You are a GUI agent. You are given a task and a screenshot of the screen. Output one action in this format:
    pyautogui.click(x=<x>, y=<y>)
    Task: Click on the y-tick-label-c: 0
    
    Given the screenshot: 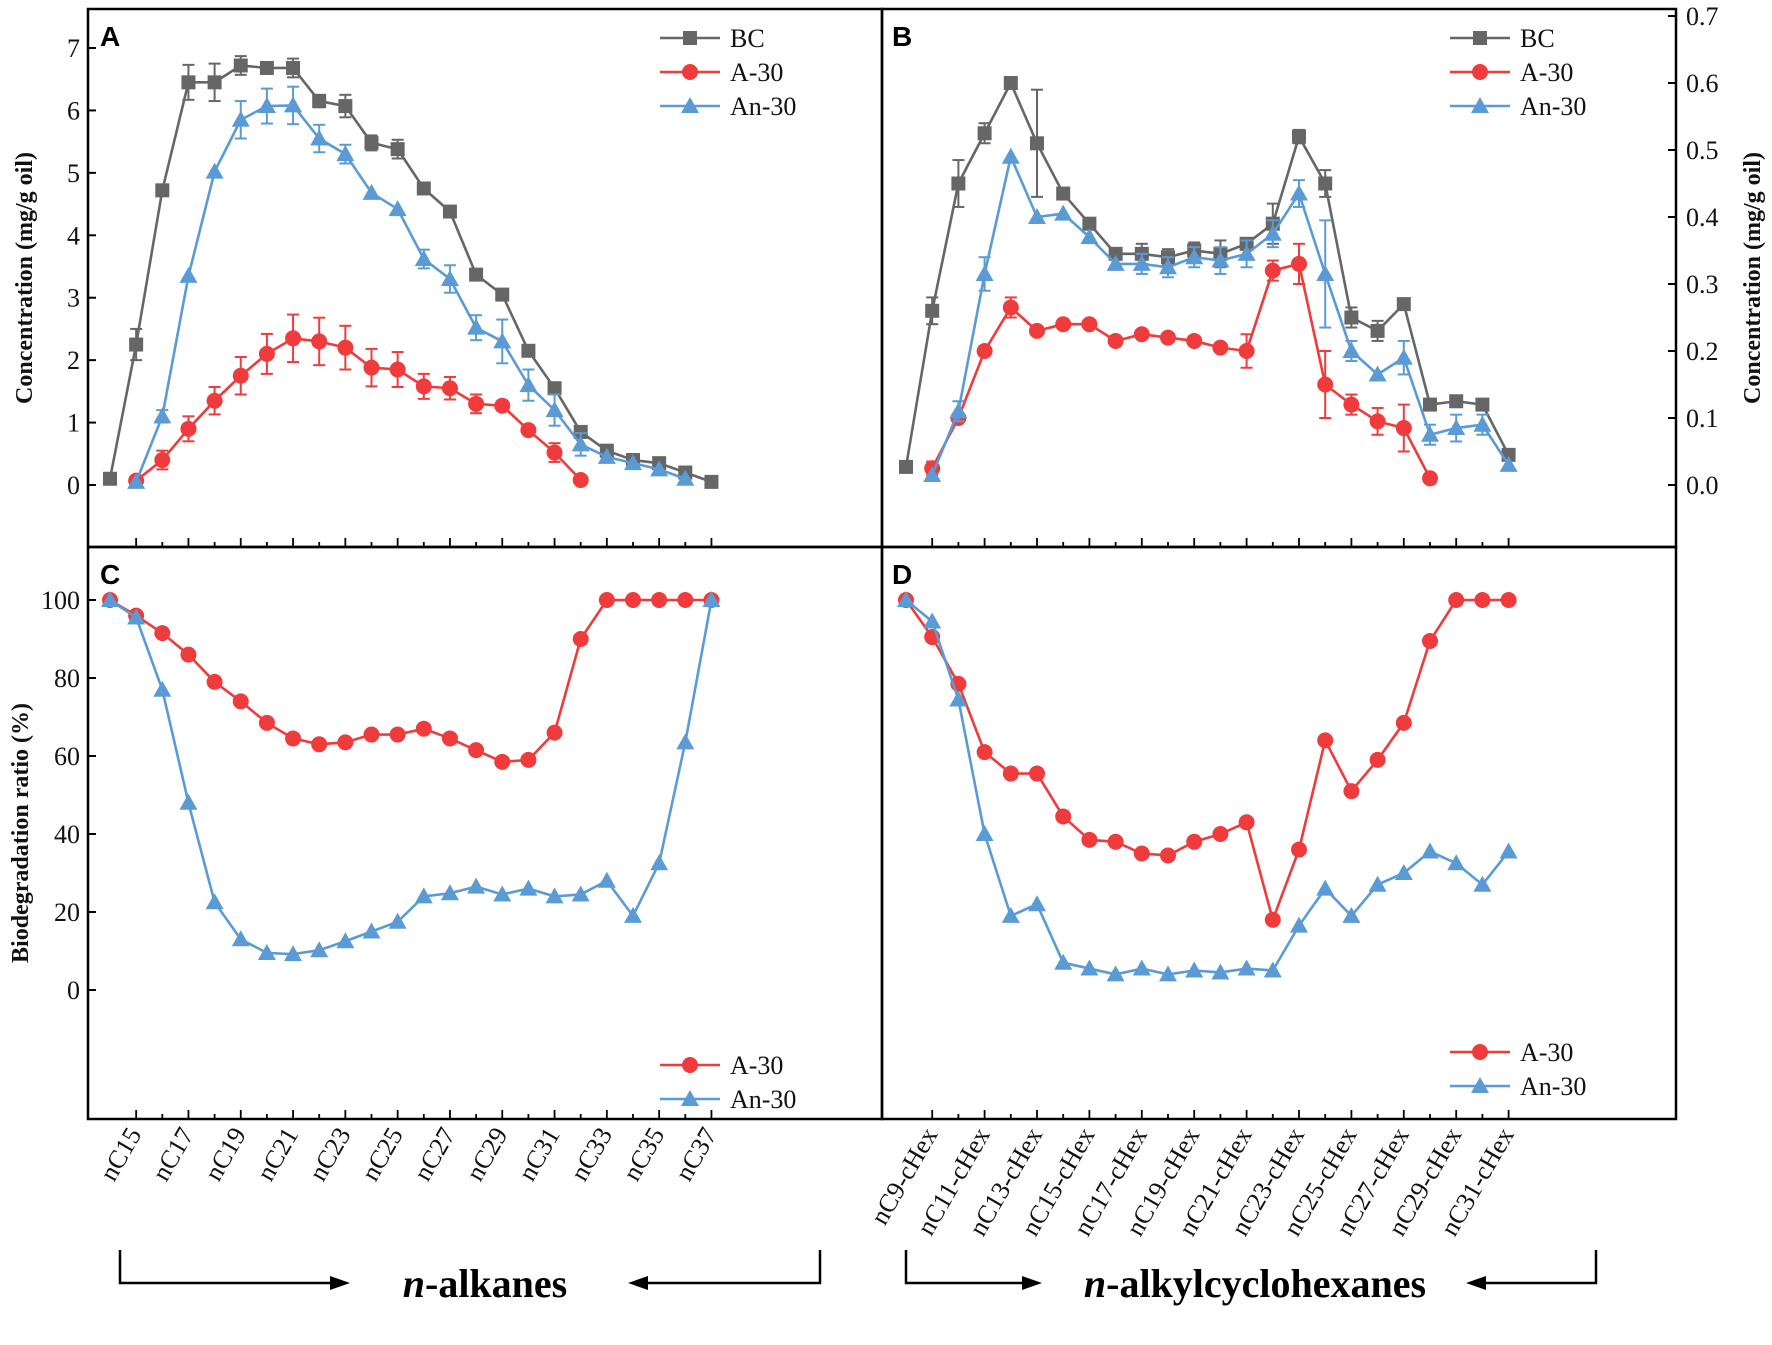 What is the action you would take?
    pyautogui.click(x=73, y=990)
    